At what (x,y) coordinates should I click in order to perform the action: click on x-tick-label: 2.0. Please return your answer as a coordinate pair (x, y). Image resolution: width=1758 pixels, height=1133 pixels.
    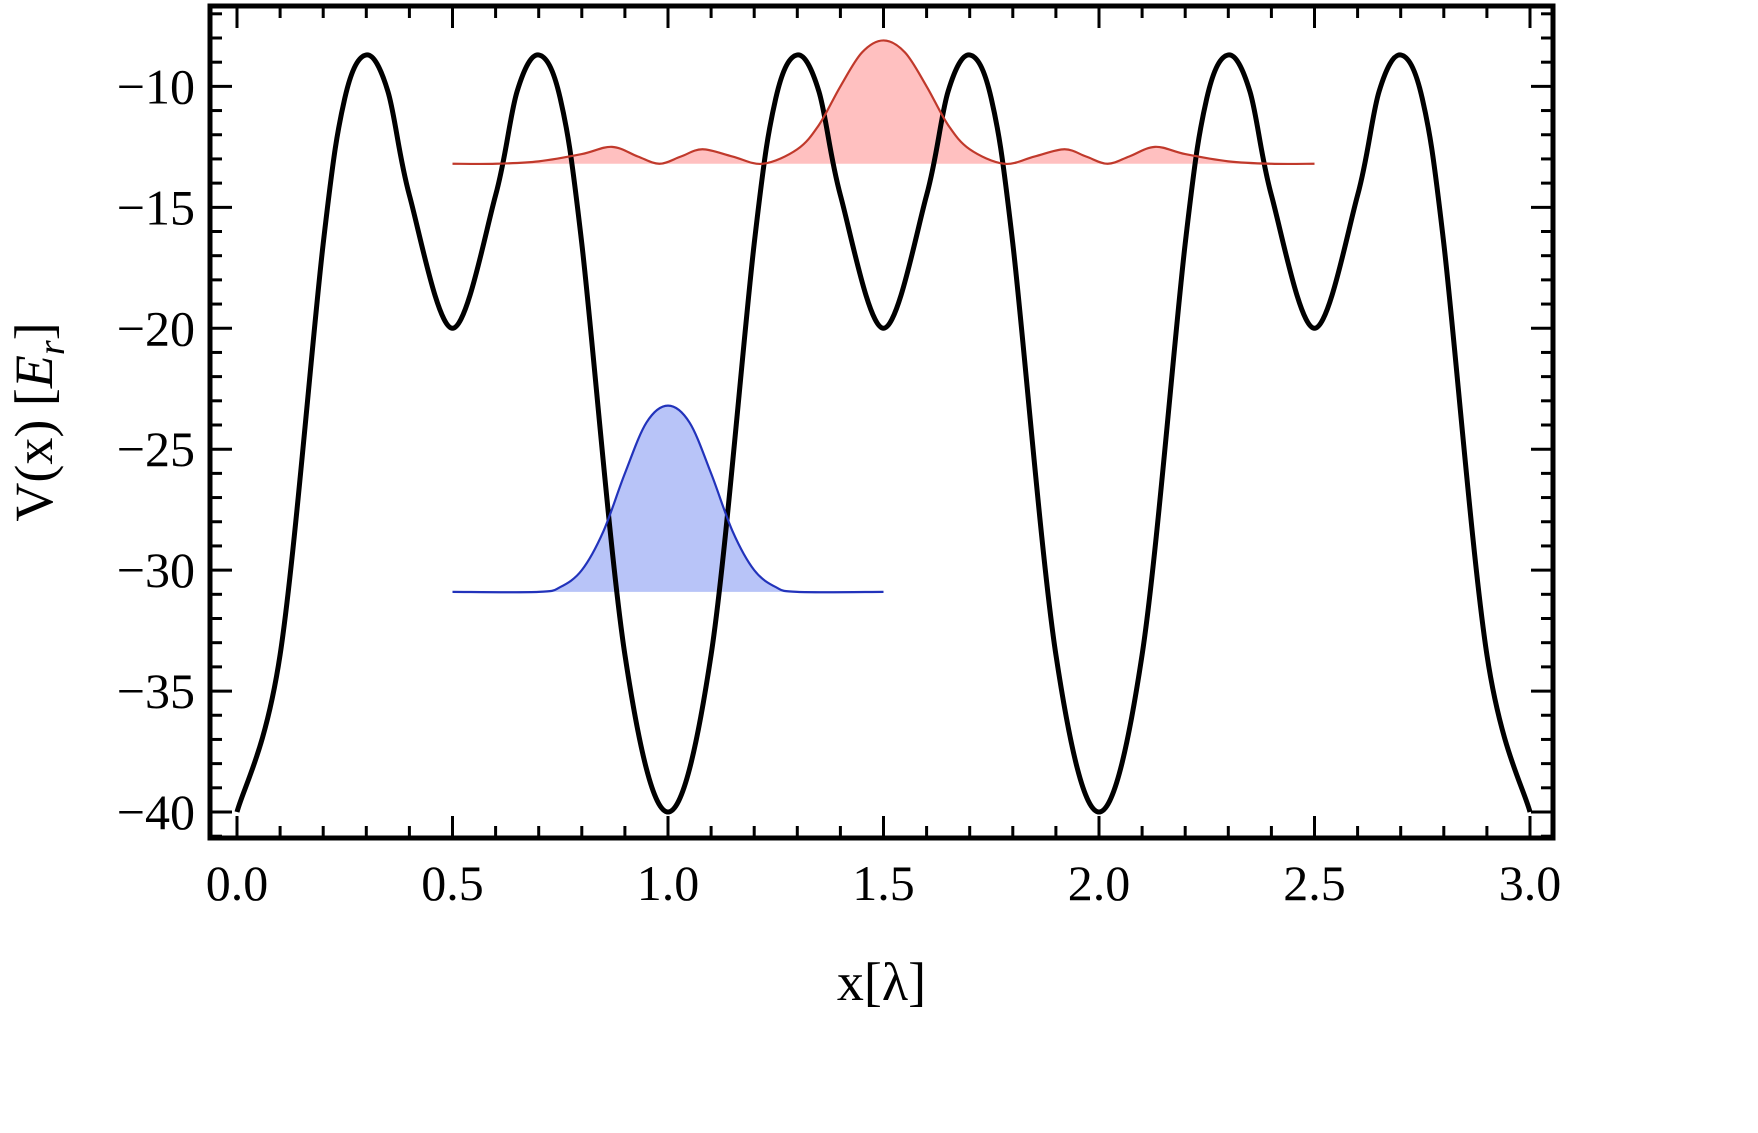
    Looking at the image, I should click on (1099, 883).